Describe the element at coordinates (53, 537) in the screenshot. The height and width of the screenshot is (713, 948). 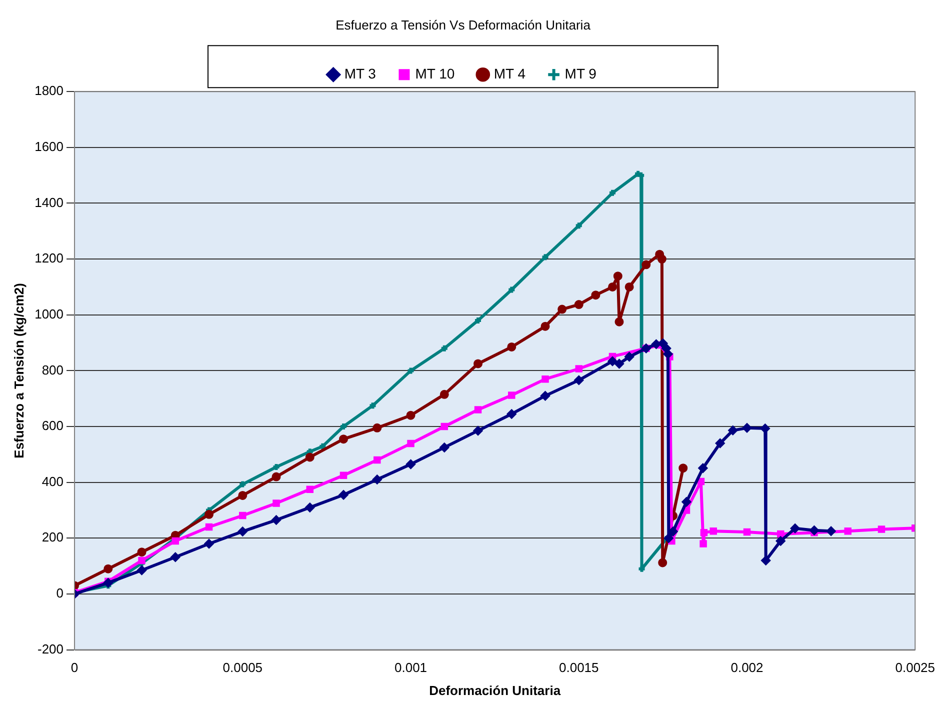
I see `y-tick-label: 200` at that location.